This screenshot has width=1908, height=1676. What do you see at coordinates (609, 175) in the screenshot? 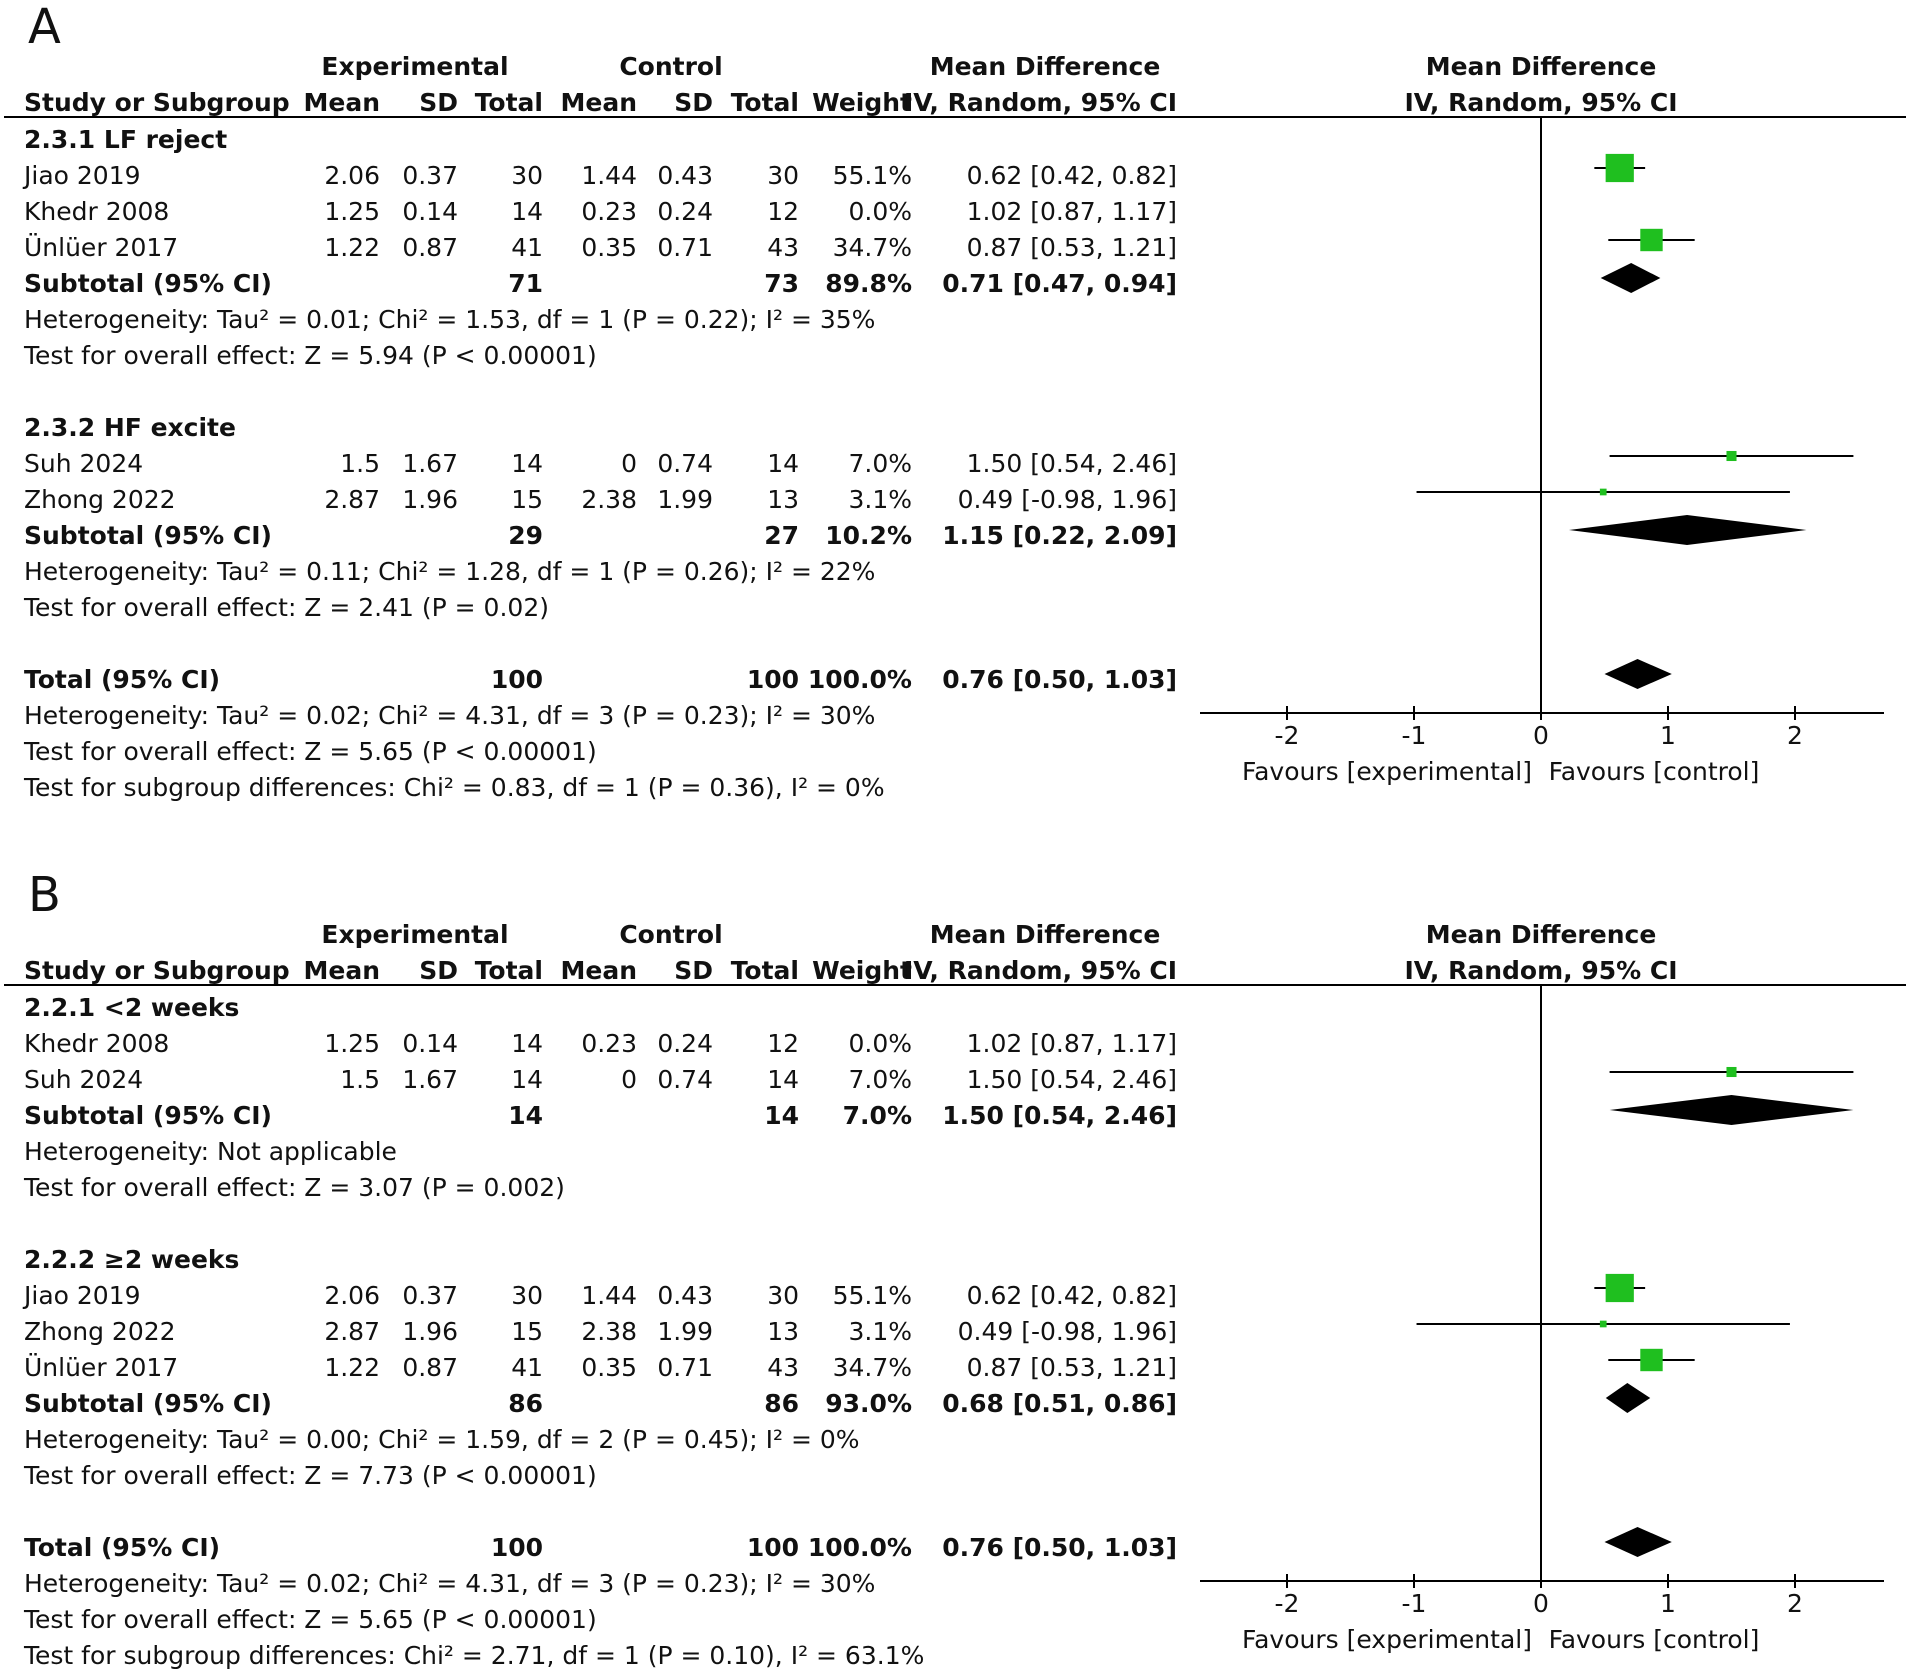
I see `cell-cmean: 1.44` at bounding box center [609, 175].